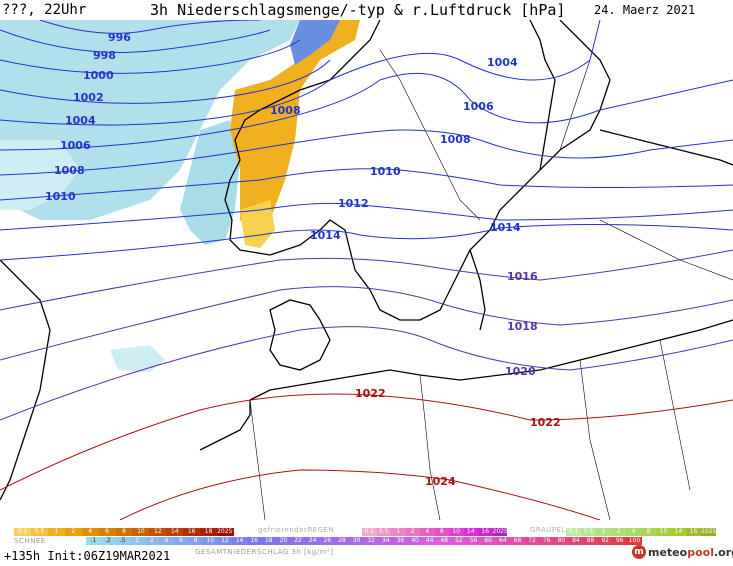  What do you see at coordinates (225, 541) in the screenshot?
I see `total-precip-scale-swatch: 12` at bounding box center [225, 541].